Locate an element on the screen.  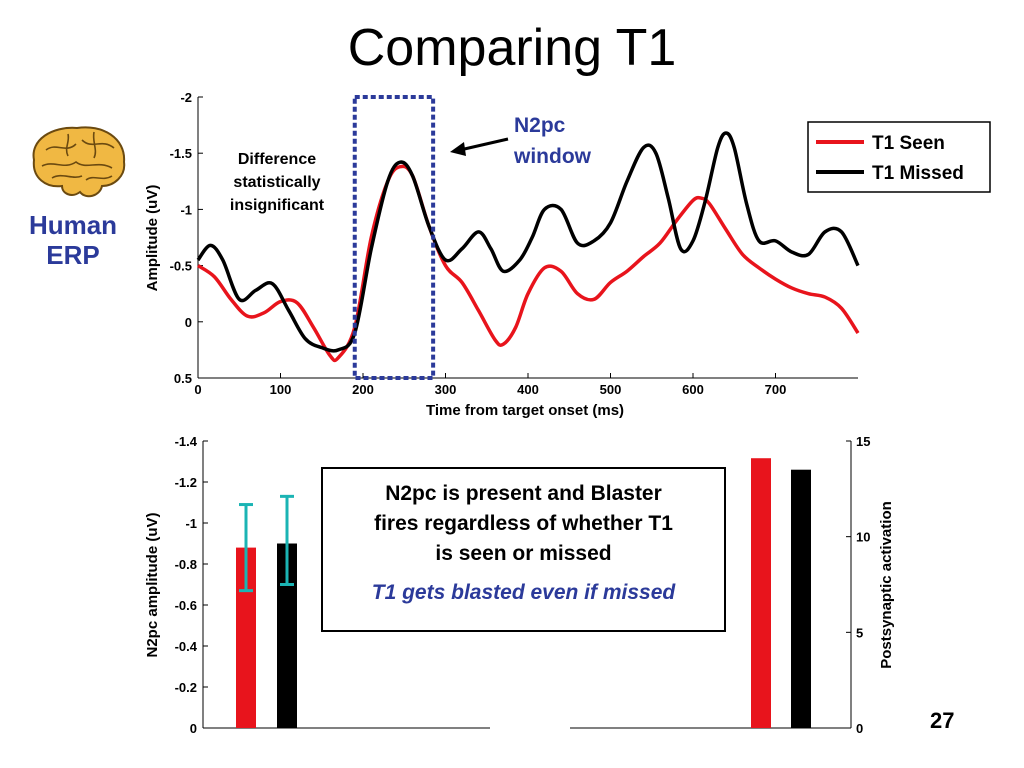
legend-label-missed: T1 Missed is located at coordinates (918, 173).